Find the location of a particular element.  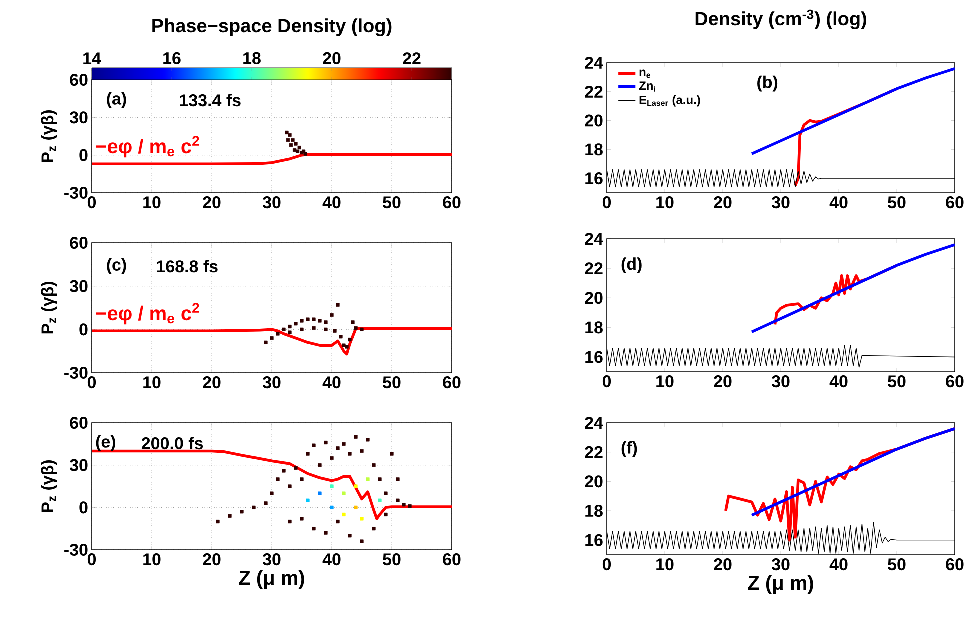

annotation: (f) is located at coordinates (630, 449).